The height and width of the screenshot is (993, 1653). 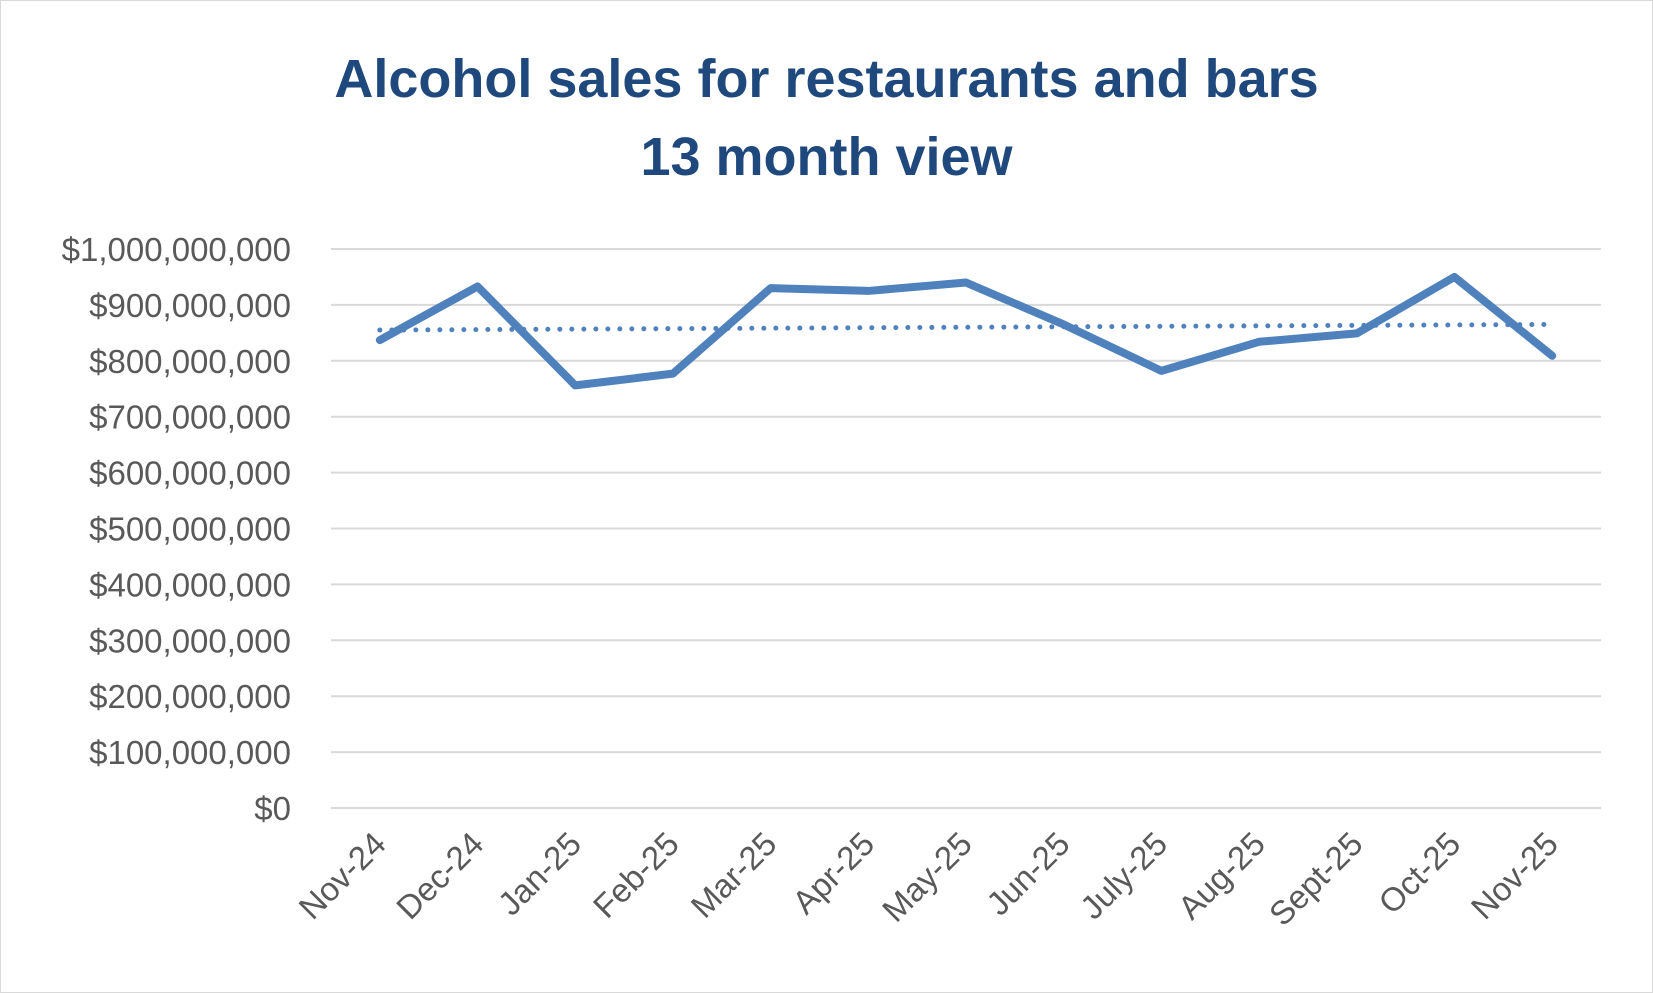 I want to click on y-tick-label: $400,000,000, so click(x=190, y=584).